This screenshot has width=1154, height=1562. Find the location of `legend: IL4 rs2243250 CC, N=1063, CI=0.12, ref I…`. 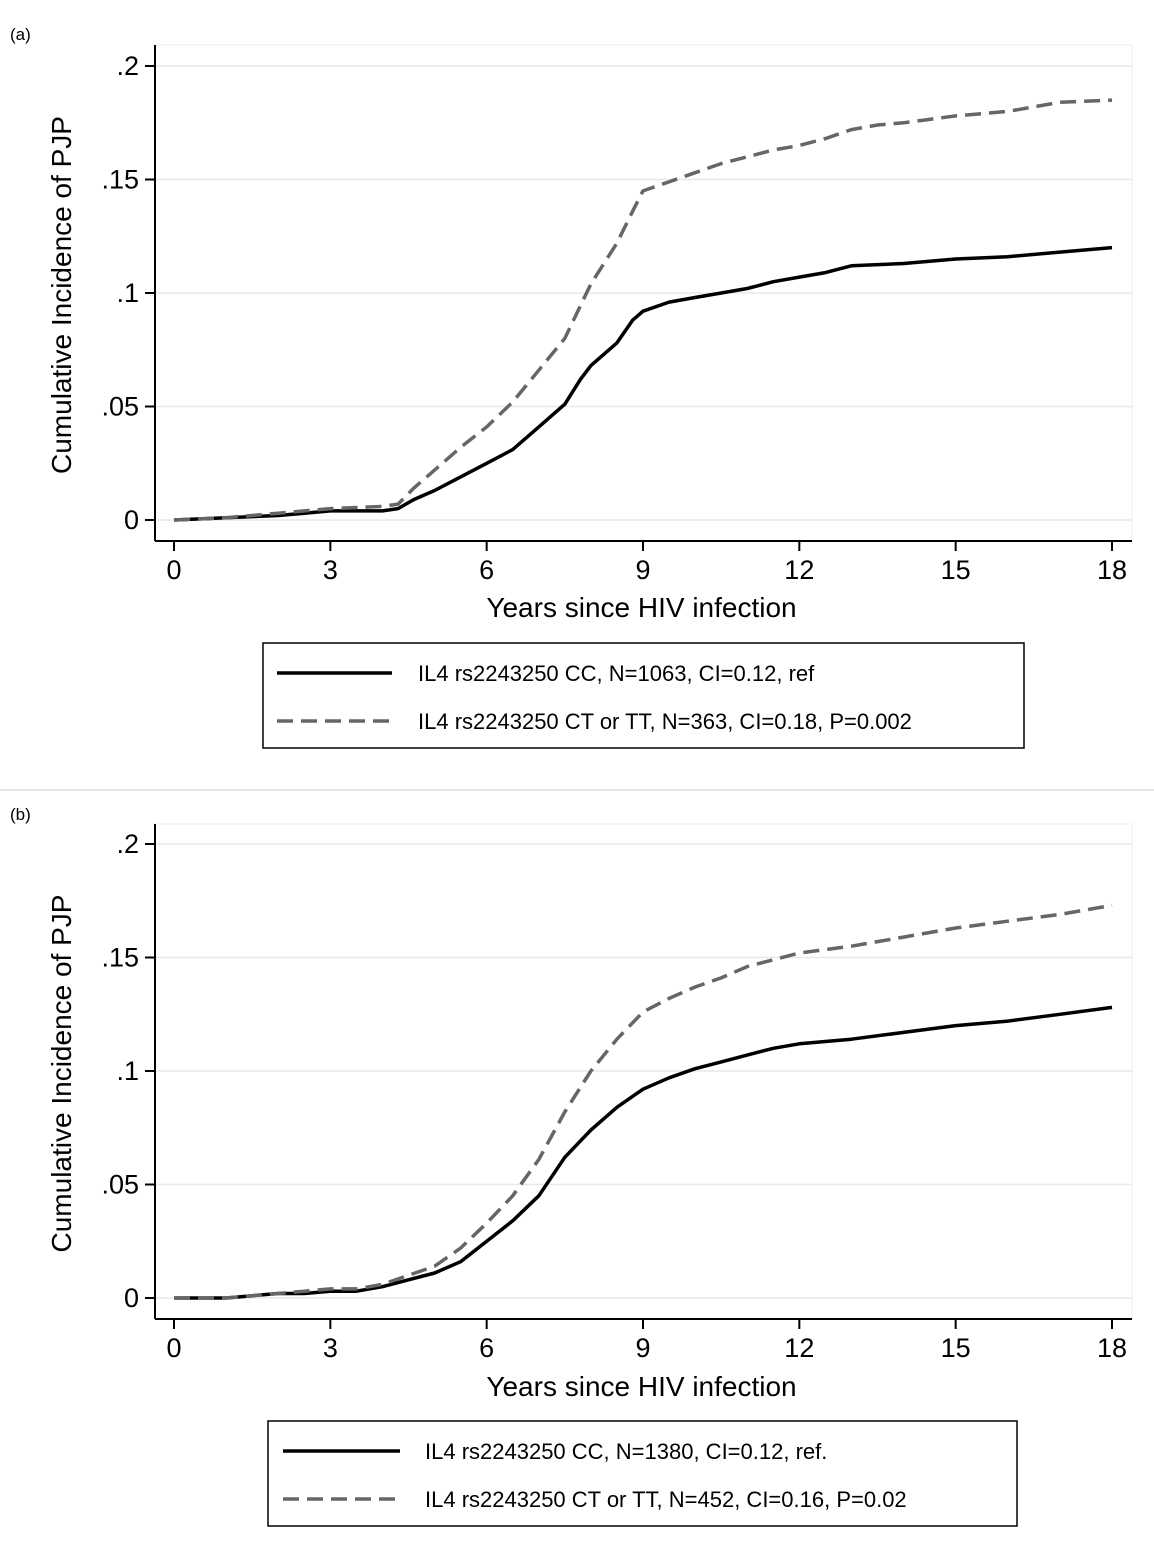

legend: IL4 rs2243250 CC, N=1063, CI=0.12, ref I… is located at coordinates (643, 695).